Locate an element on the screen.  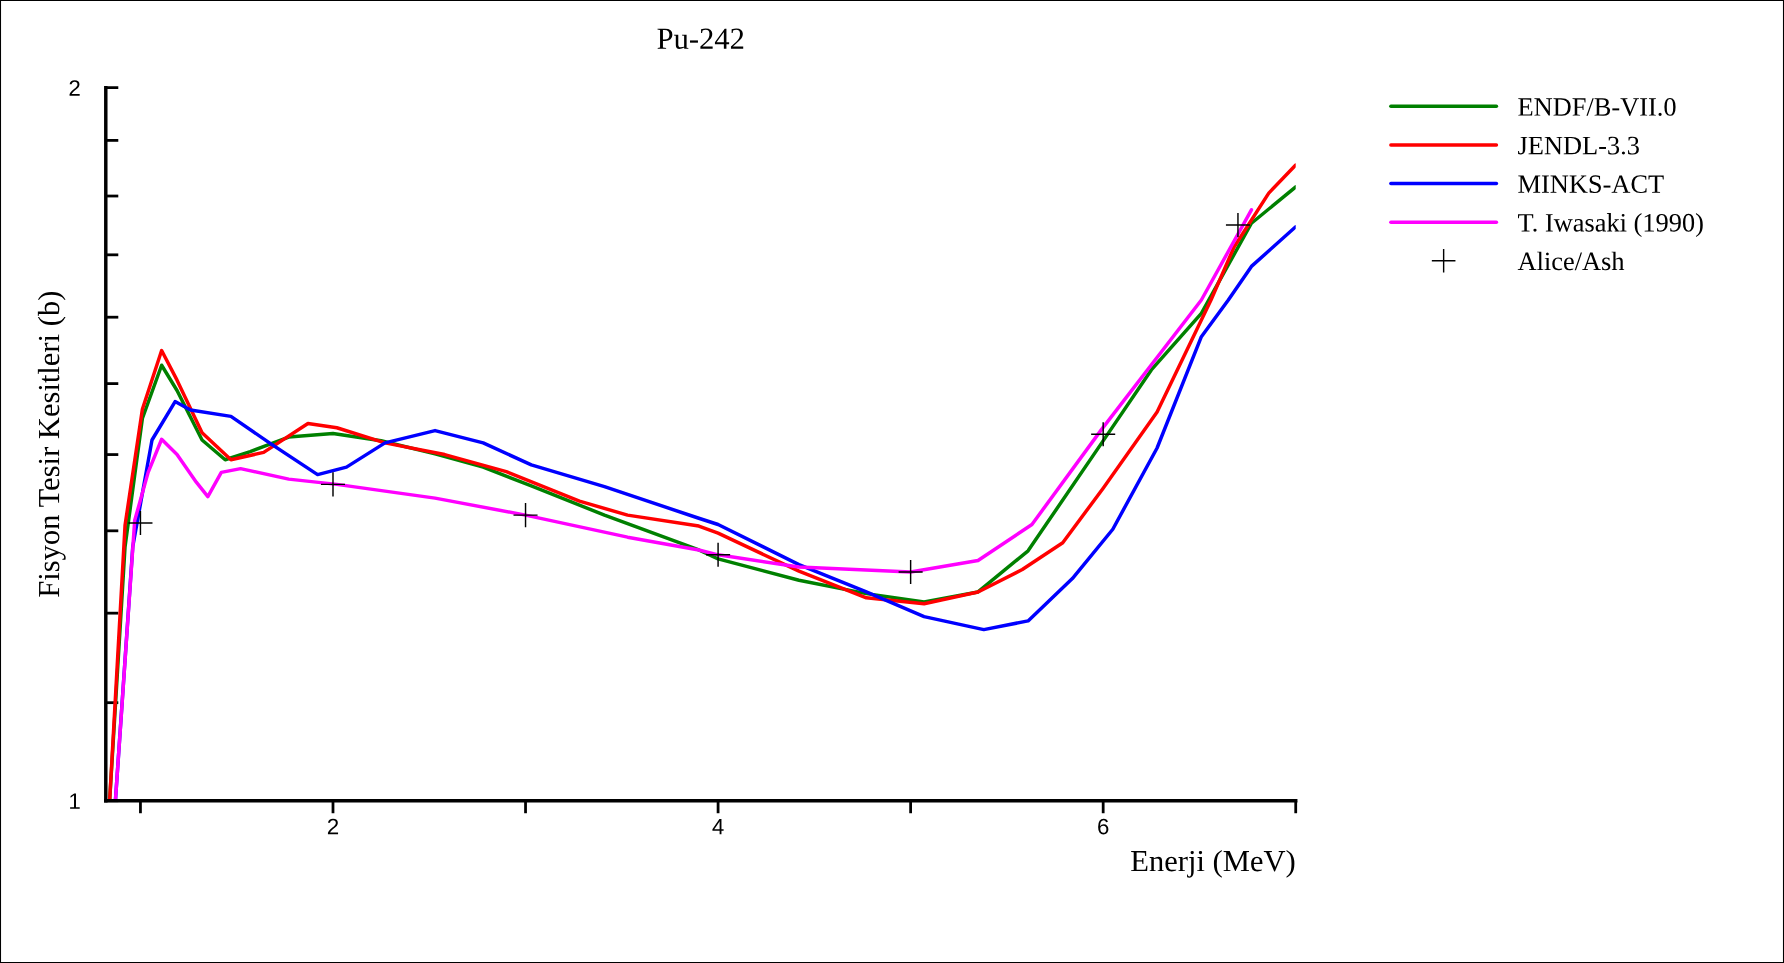
x-axis-title: Enerji (MeV) is located at coordinates (1213, 863).